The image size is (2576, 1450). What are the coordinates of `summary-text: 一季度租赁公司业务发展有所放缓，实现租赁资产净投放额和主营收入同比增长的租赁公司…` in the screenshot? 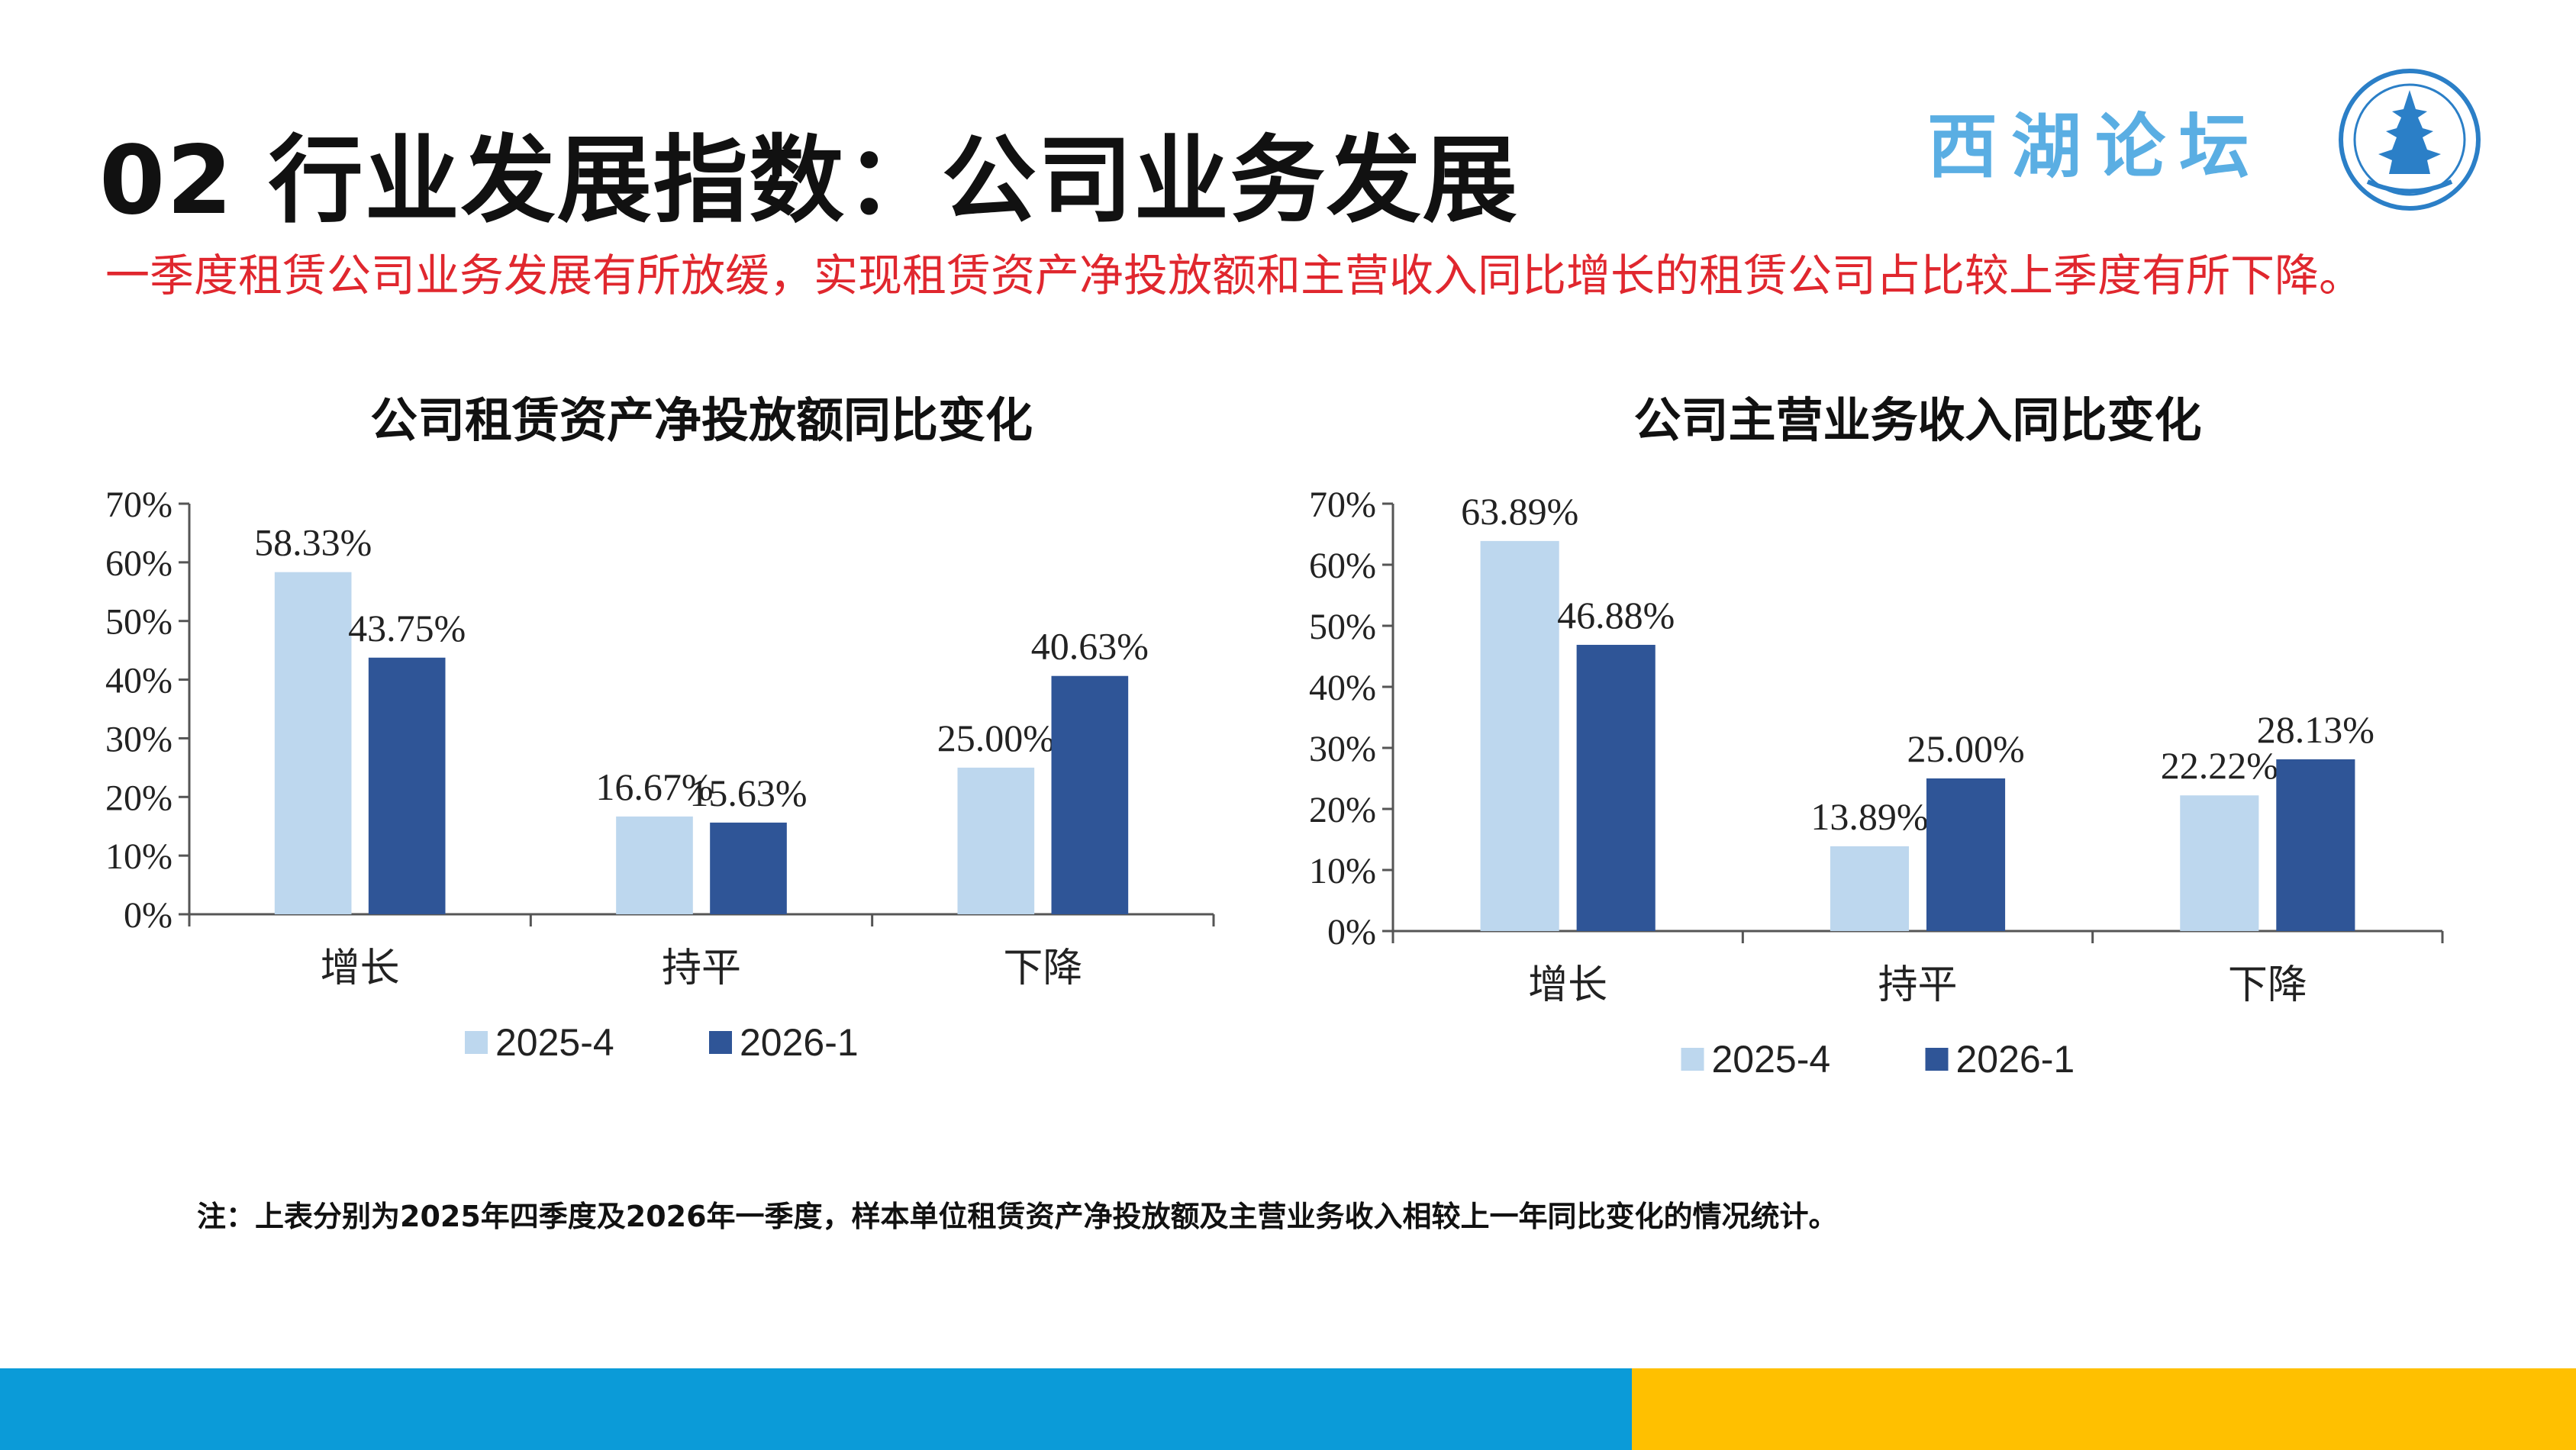 It's located at (1234, 275).